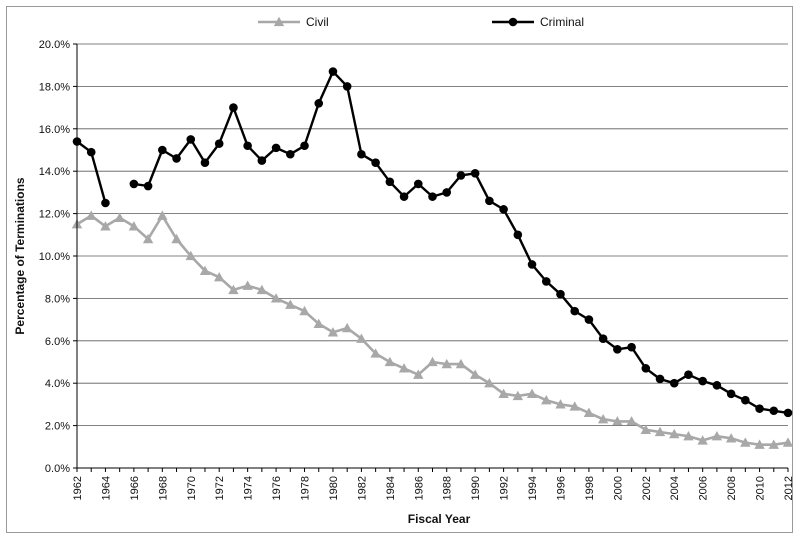  I want to click on y-tick-label: 2.0%, so click(57, 427).